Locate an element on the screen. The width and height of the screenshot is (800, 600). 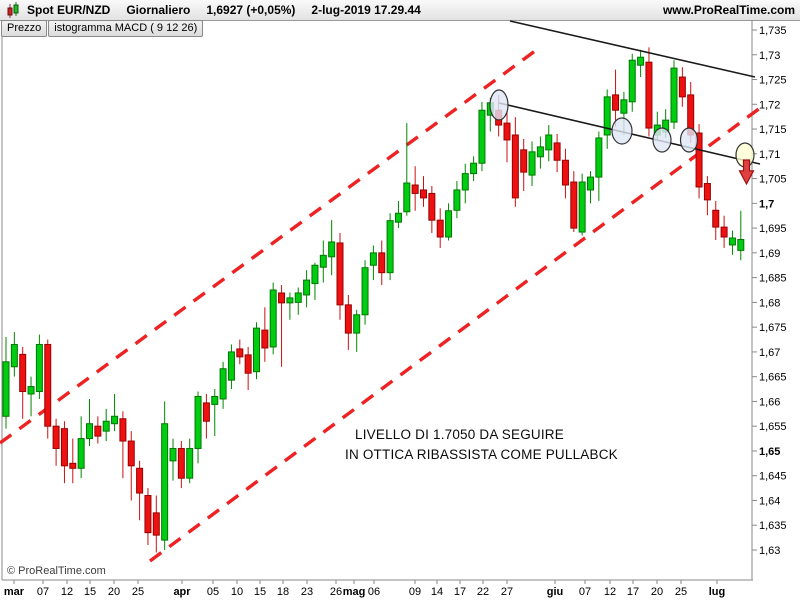
svg-text: 1,645 is located at coordinates (773, 477).